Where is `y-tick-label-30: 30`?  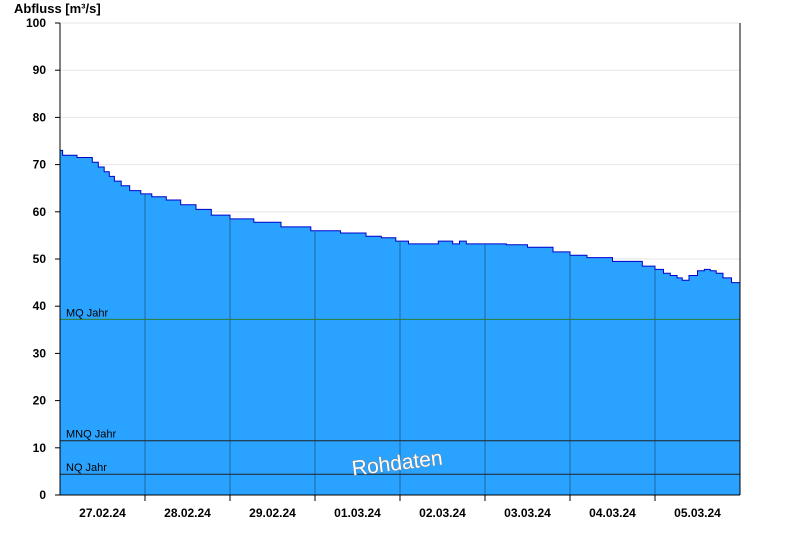 y-tick-label-30: 30 is located at coordinates (40, 353).